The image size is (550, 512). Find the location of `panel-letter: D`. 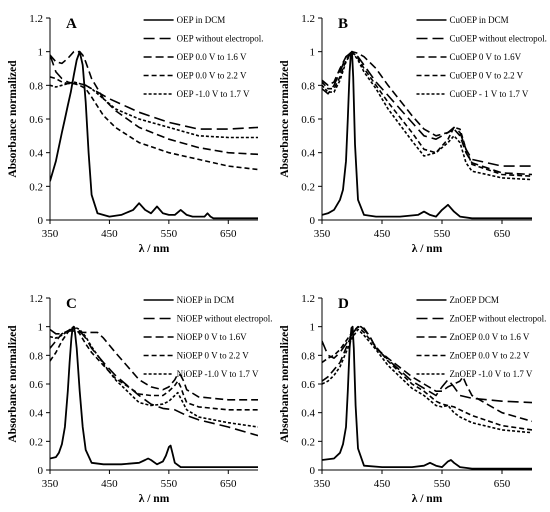

panel-letter: D is located at coordinates (343, 304).